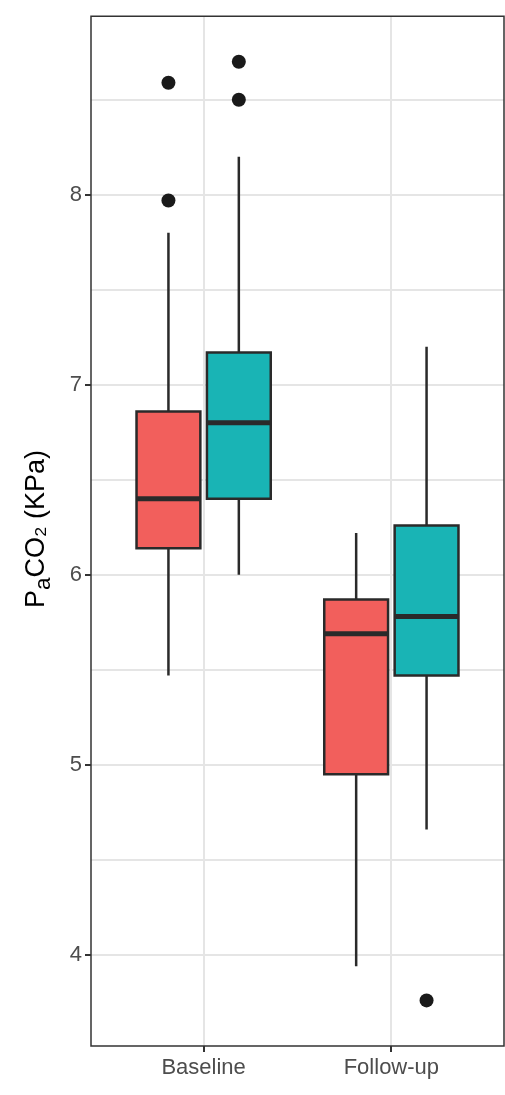 Image resolution: width=505 pixels, height=1095 pixels. What do you see at coordinates (75, 763) in the screenshot?
I see `y-tick-label: 5` at bounding box center [75, 763].